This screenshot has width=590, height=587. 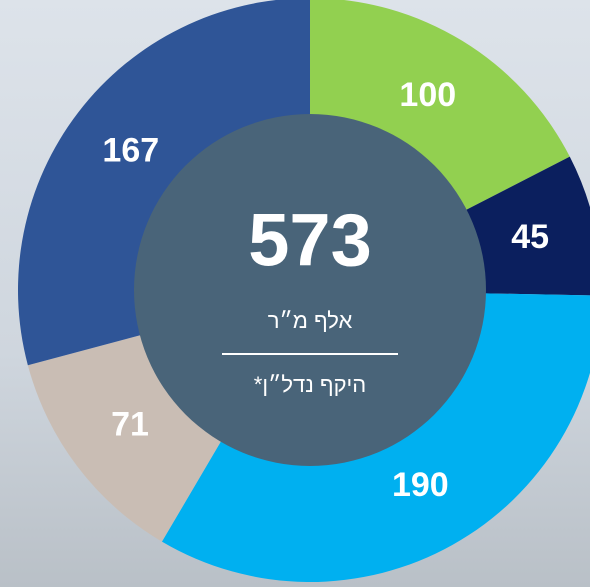 I want to click on data-label: 167, so click(x=130, y=150).